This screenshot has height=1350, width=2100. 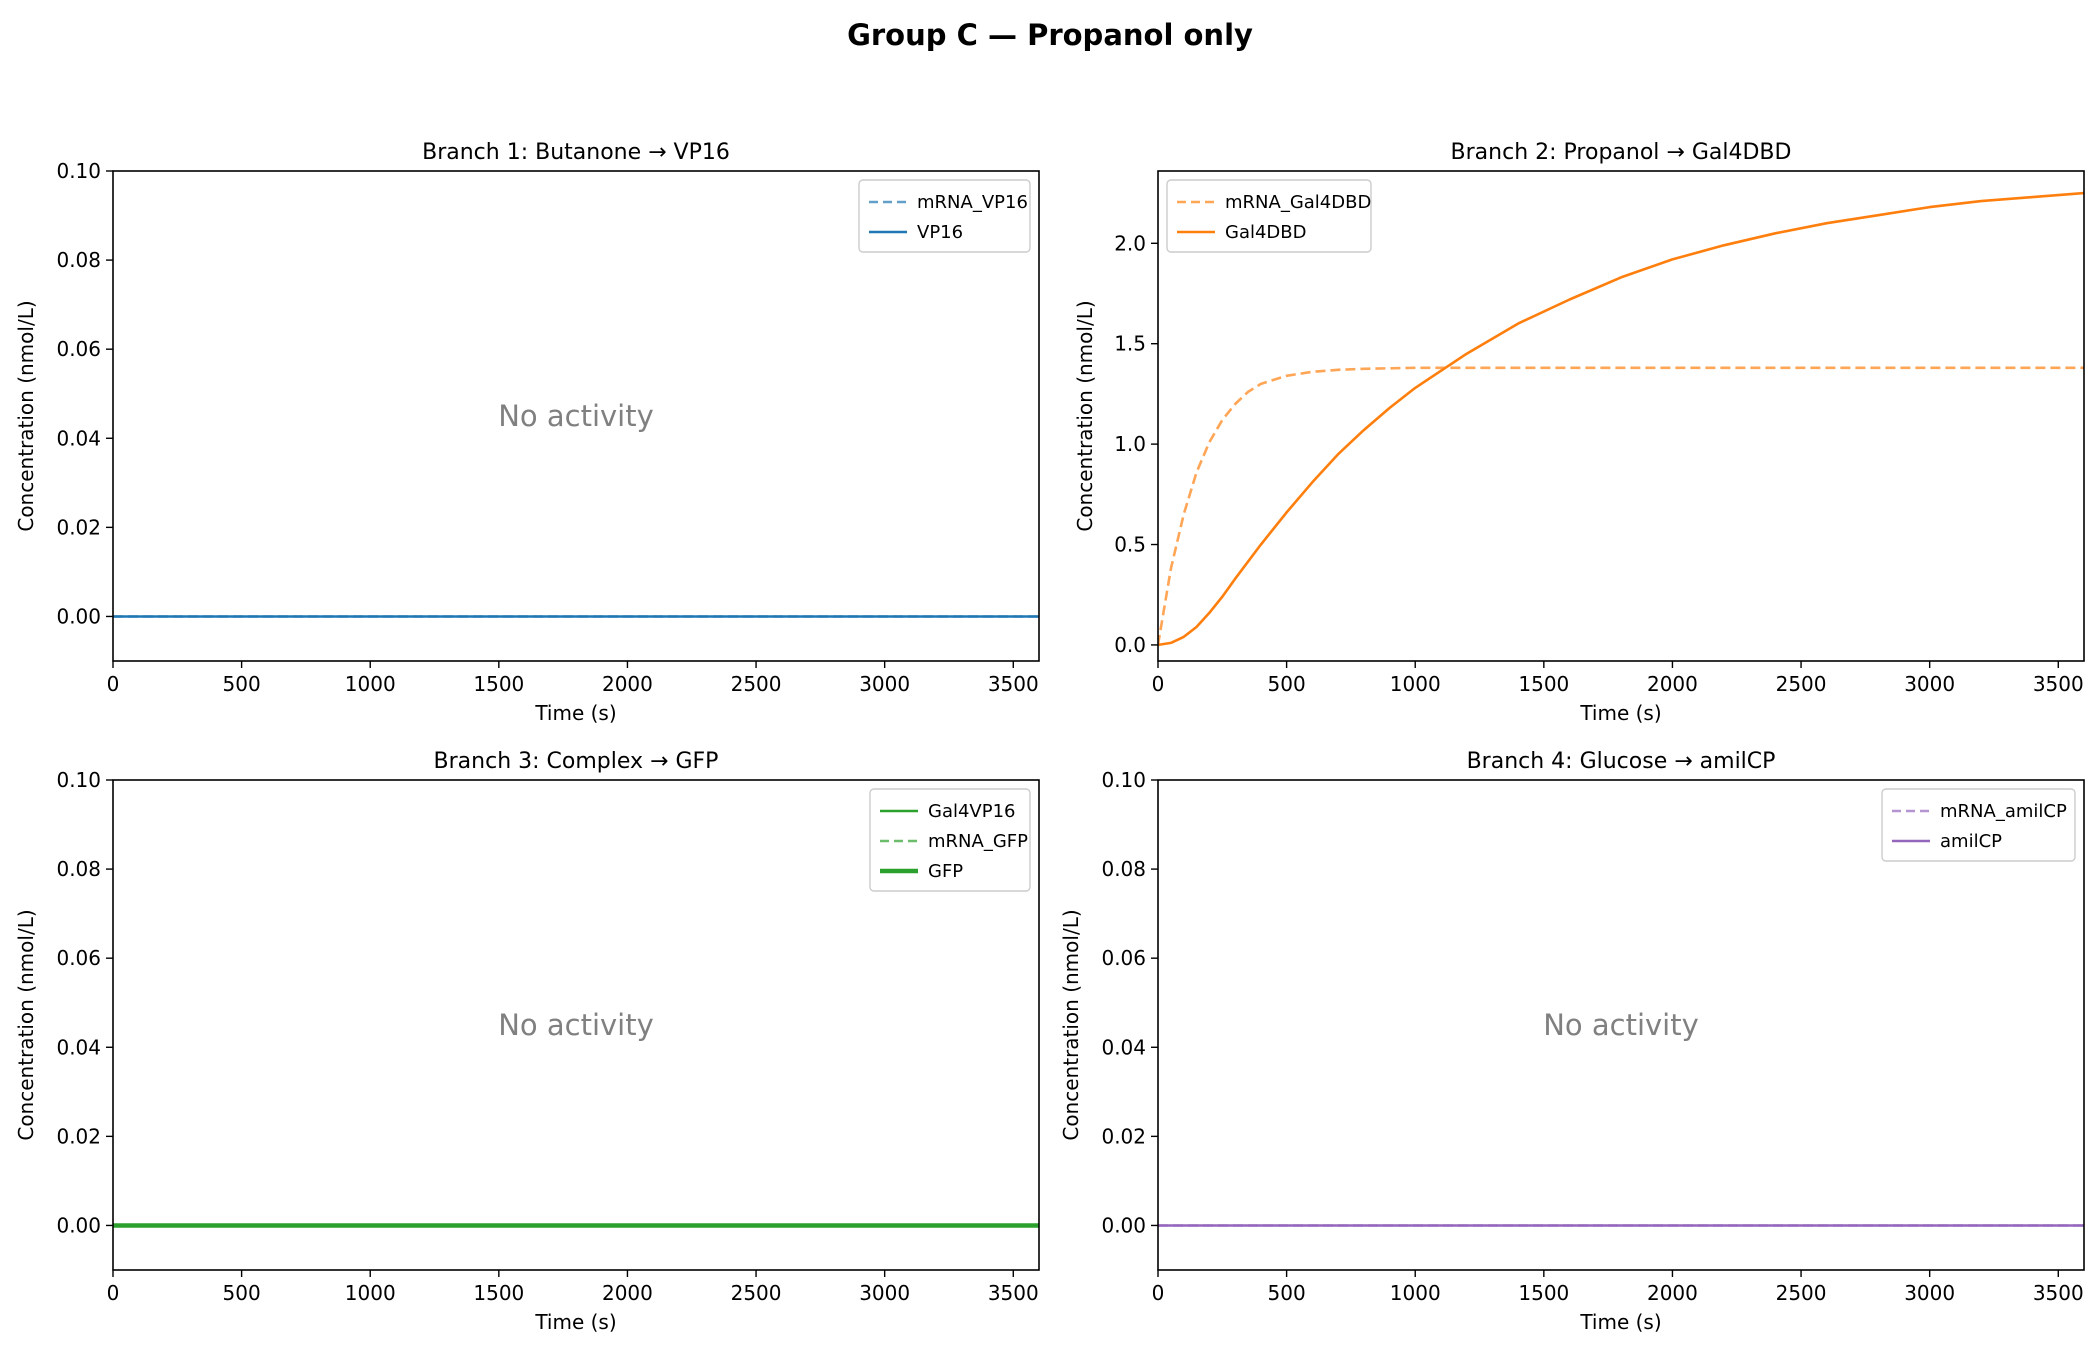 I want to click on y-tick-label: 0.0, so click(x=1130, y=645).